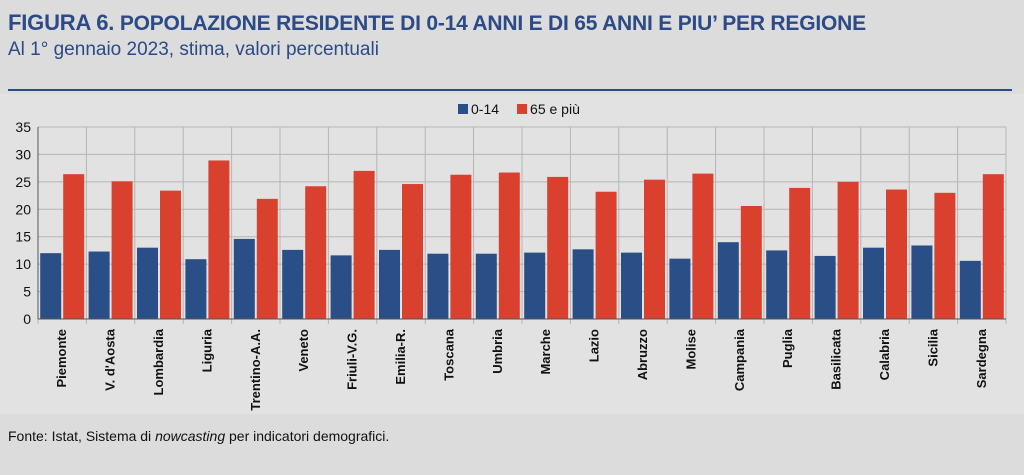  I want to click on y-tick-label: 0, so click(27, 319).